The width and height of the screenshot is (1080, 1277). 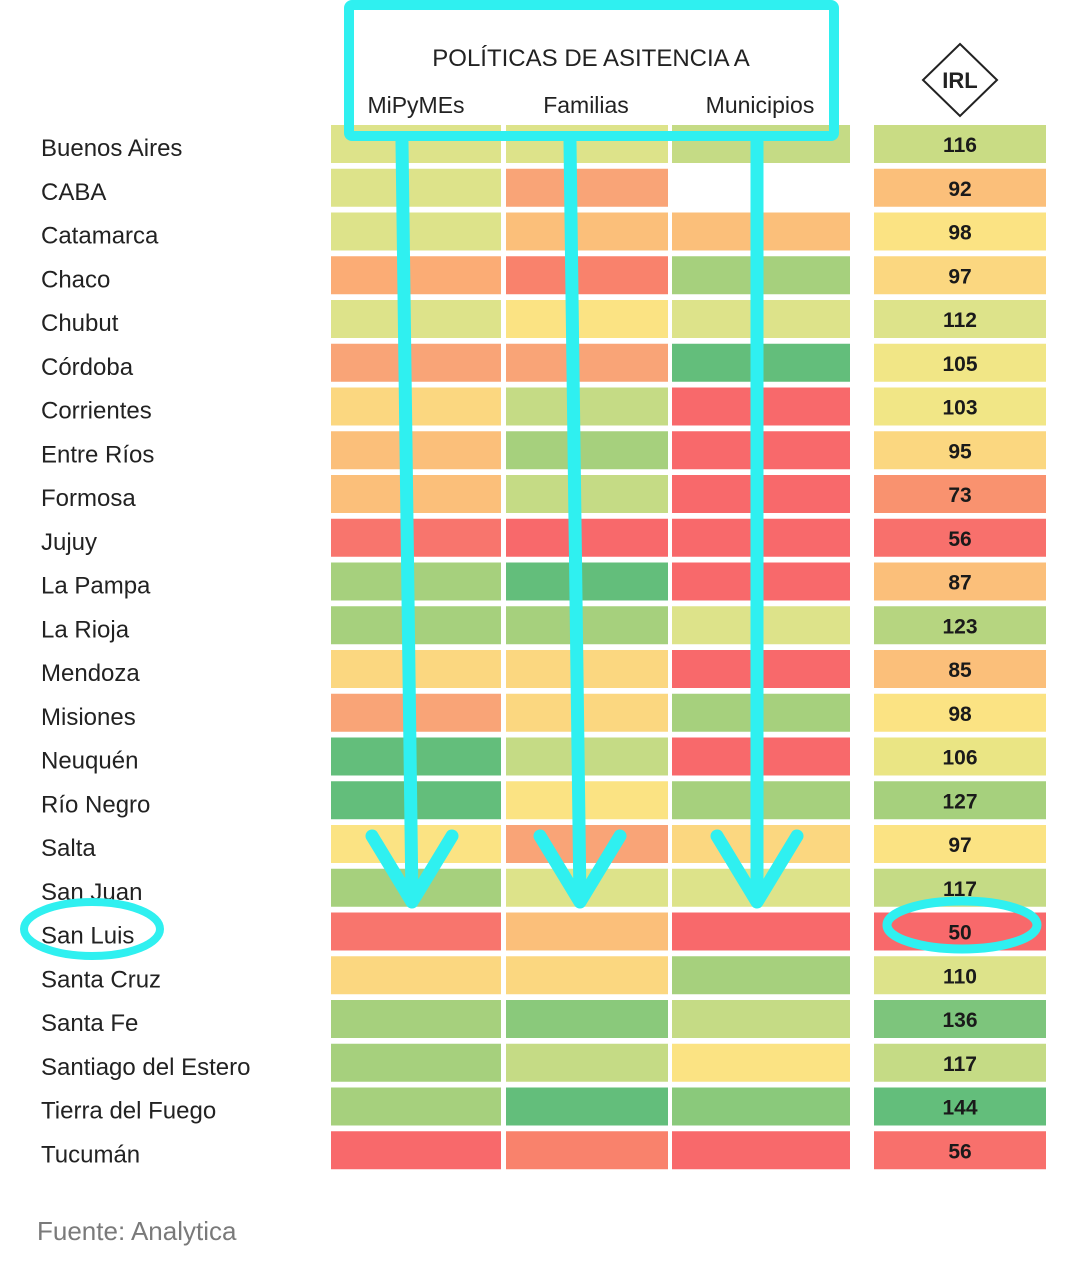 I want to click on irl-cell-la-pampa, so click(x=960, y=581).